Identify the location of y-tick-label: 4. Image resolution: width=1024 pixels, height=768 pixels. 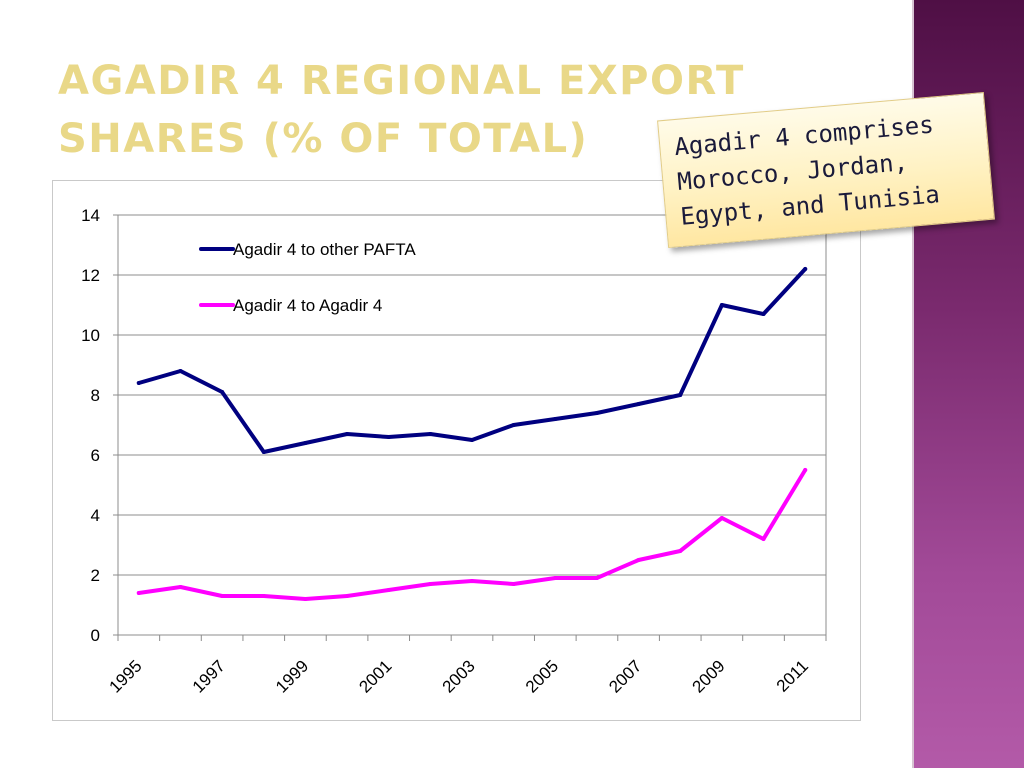
(95, 515).